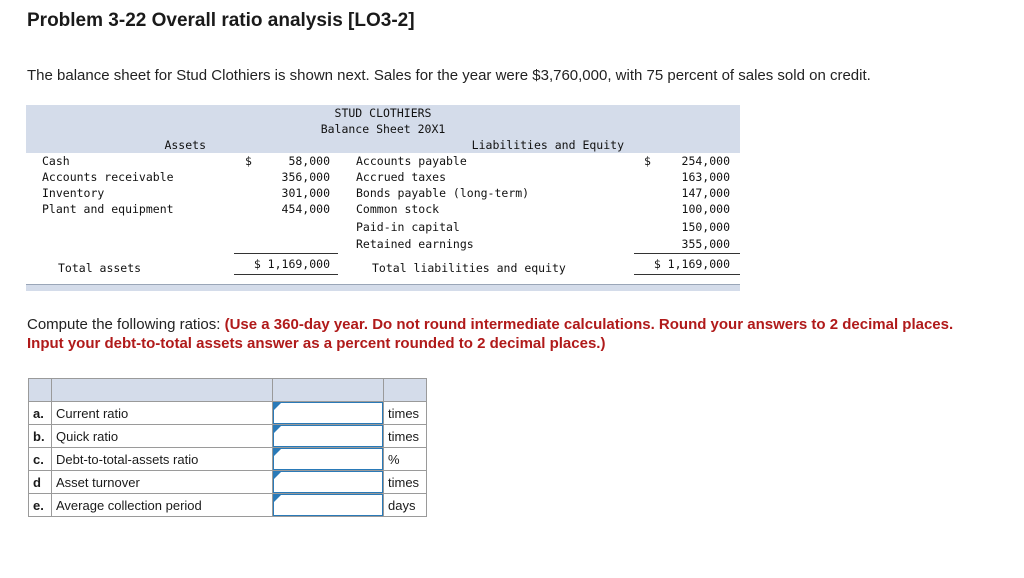 Image resolution: width=1024 pixels, height=578 pixels. I want to click on average-collection-period-input, so click(328, 505).